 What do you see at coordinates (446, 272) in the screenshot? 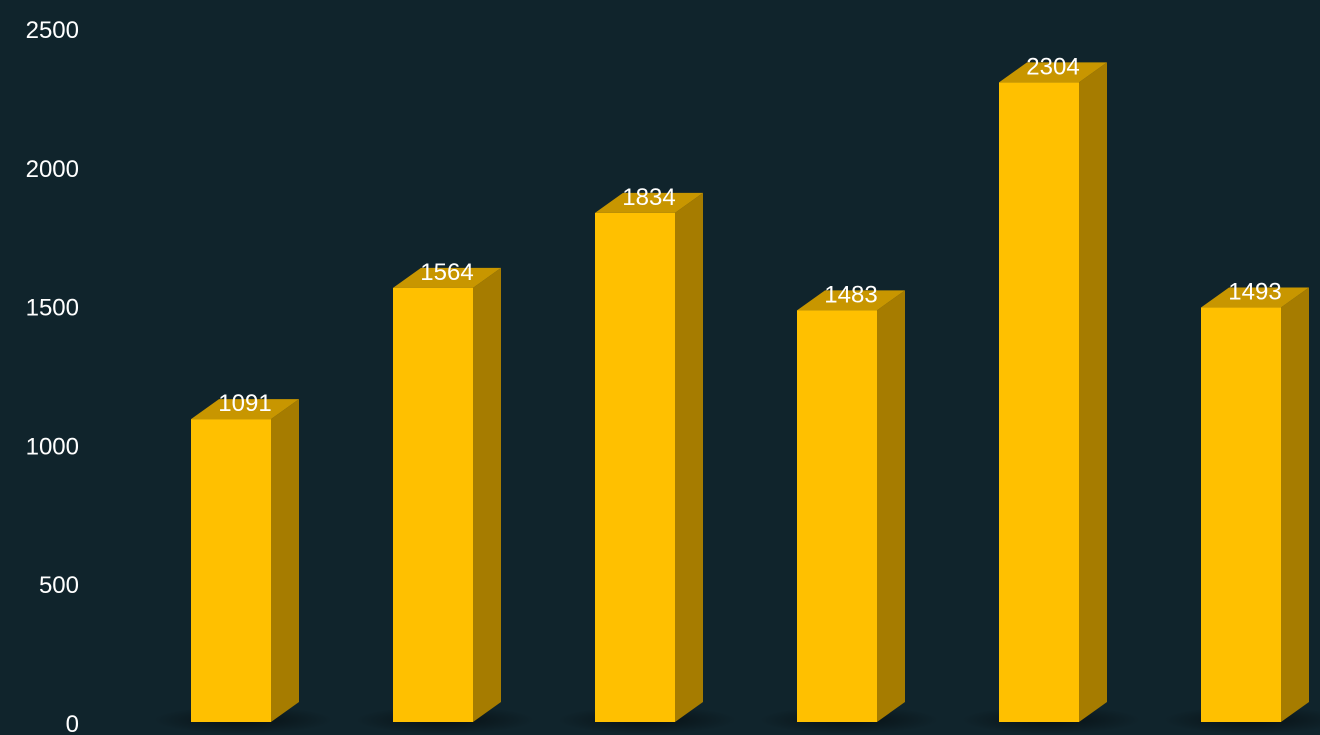
I see `data-label: 1564` at bounding box center [446, 272].